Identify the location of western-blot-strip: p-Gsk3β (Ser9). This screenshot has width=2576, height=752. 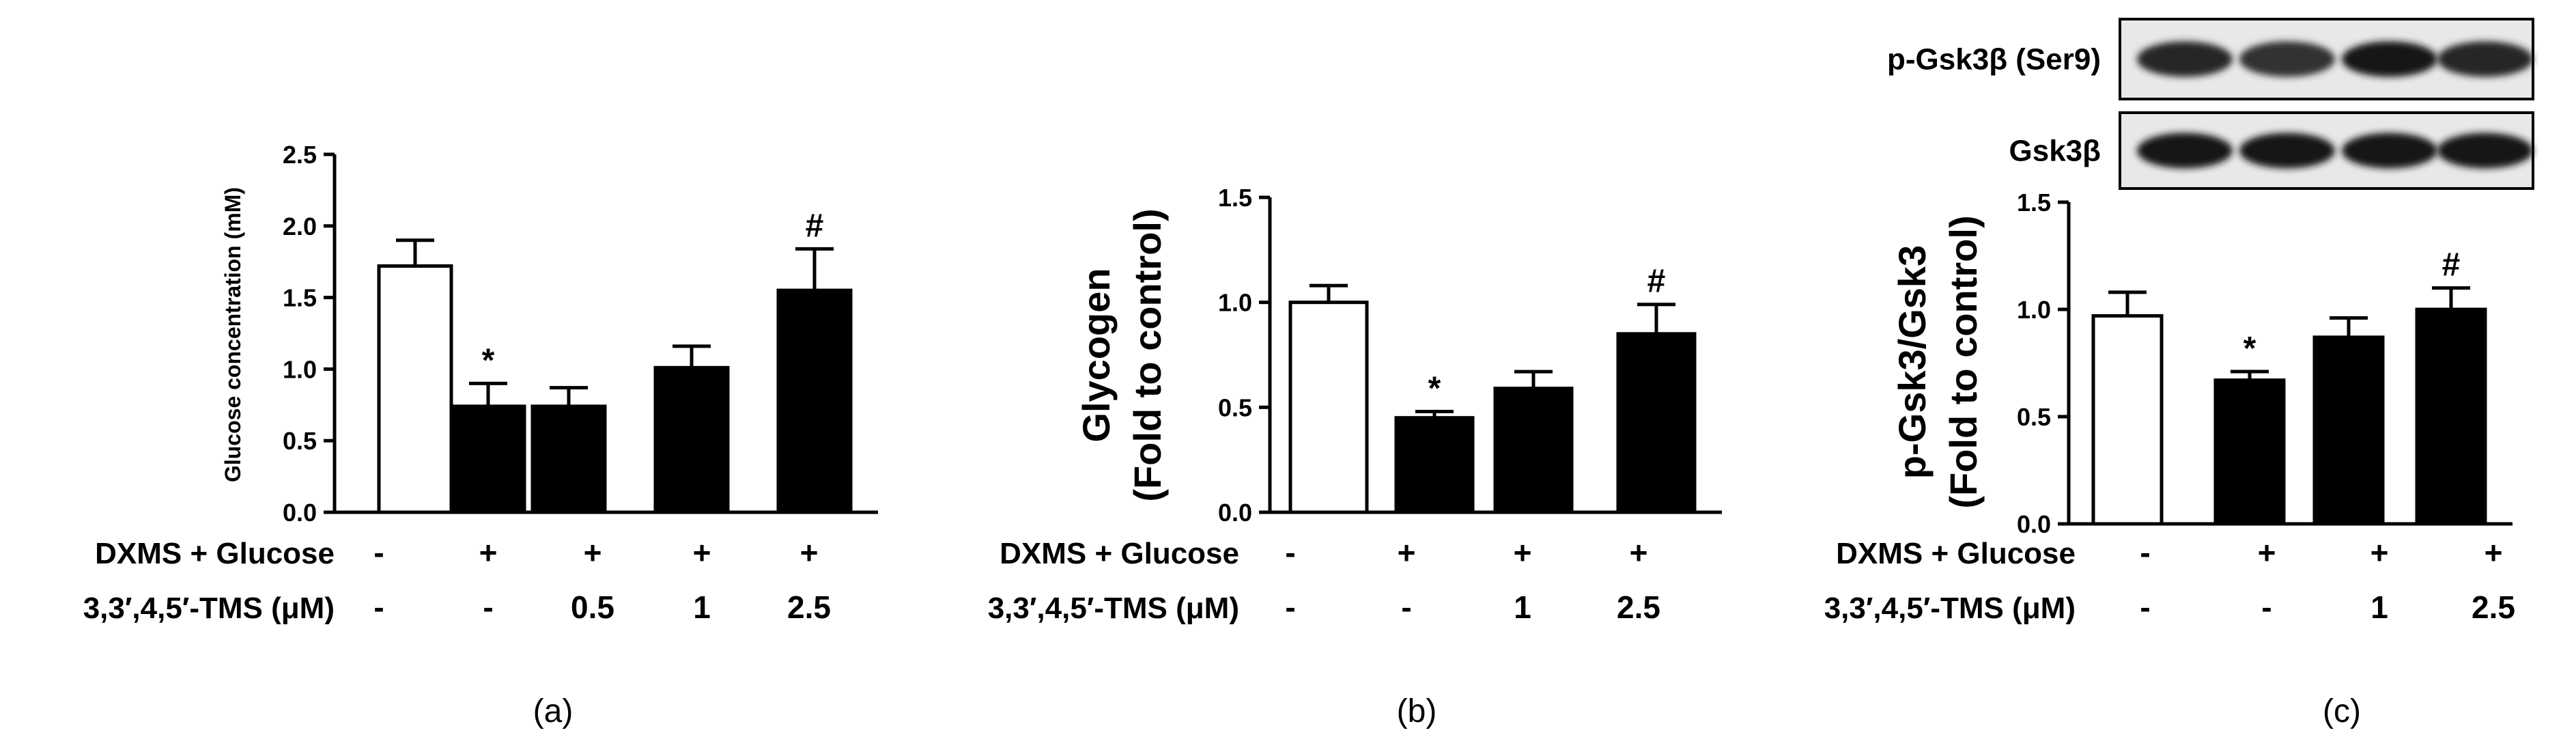
(2210, 59).